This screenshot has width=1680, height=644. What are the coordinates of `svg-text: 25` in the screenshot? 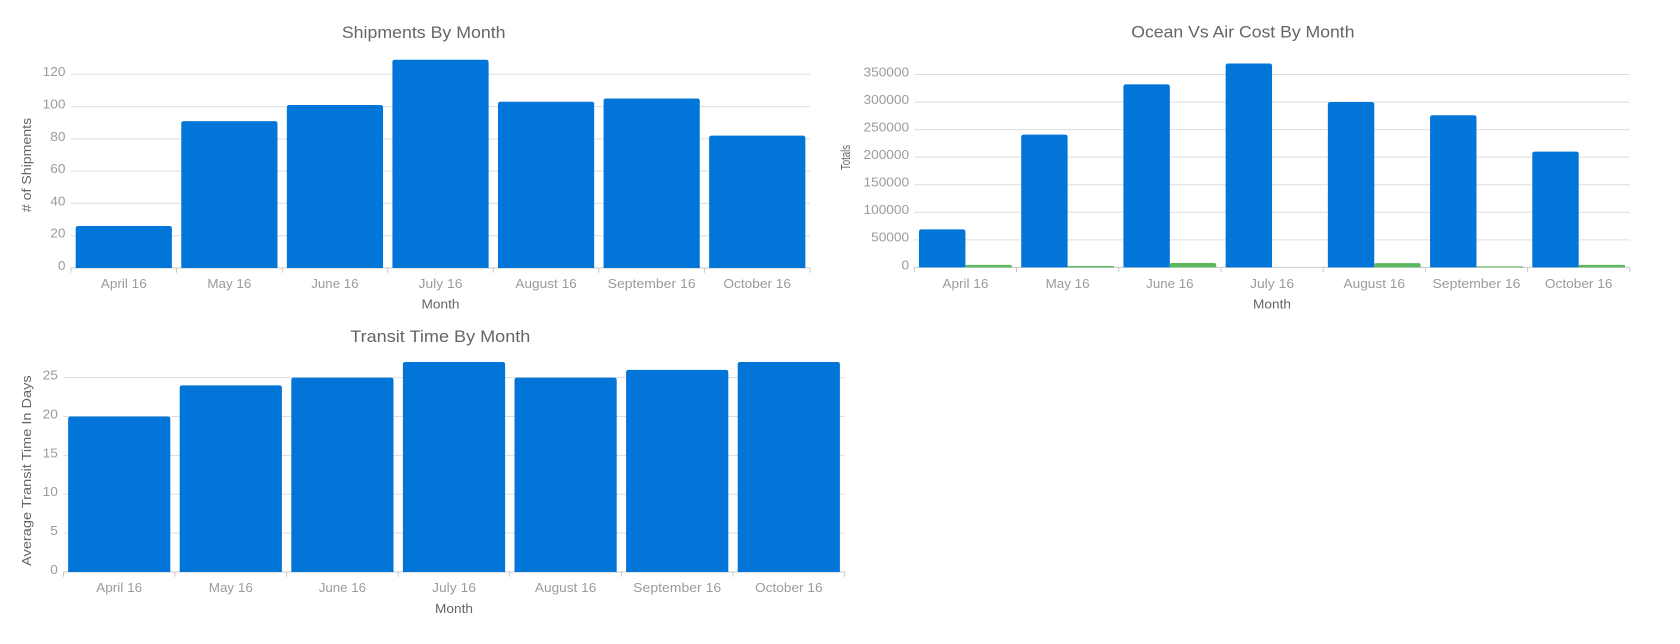 It's located at (50, 376).